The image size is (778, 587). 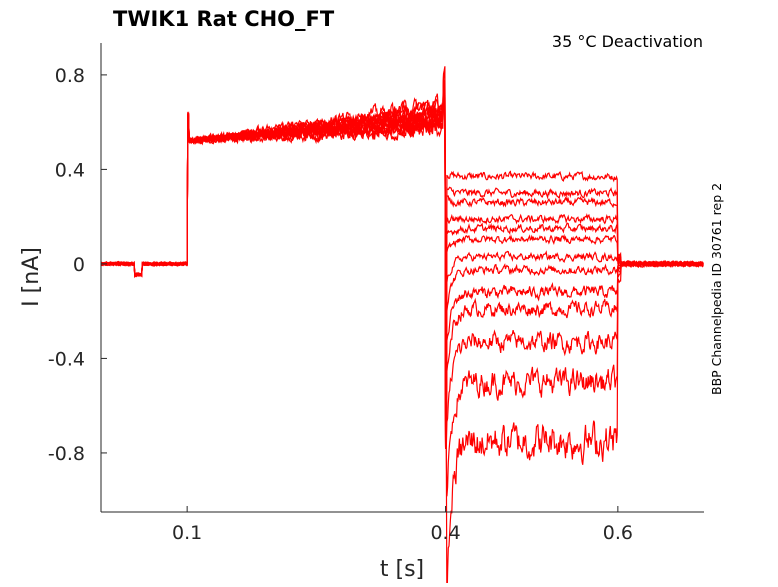 What do you see at coordinates (445, 533) in the screenshot?
I see `x-tick-label: 0.4` at bounding box center [445, 533].